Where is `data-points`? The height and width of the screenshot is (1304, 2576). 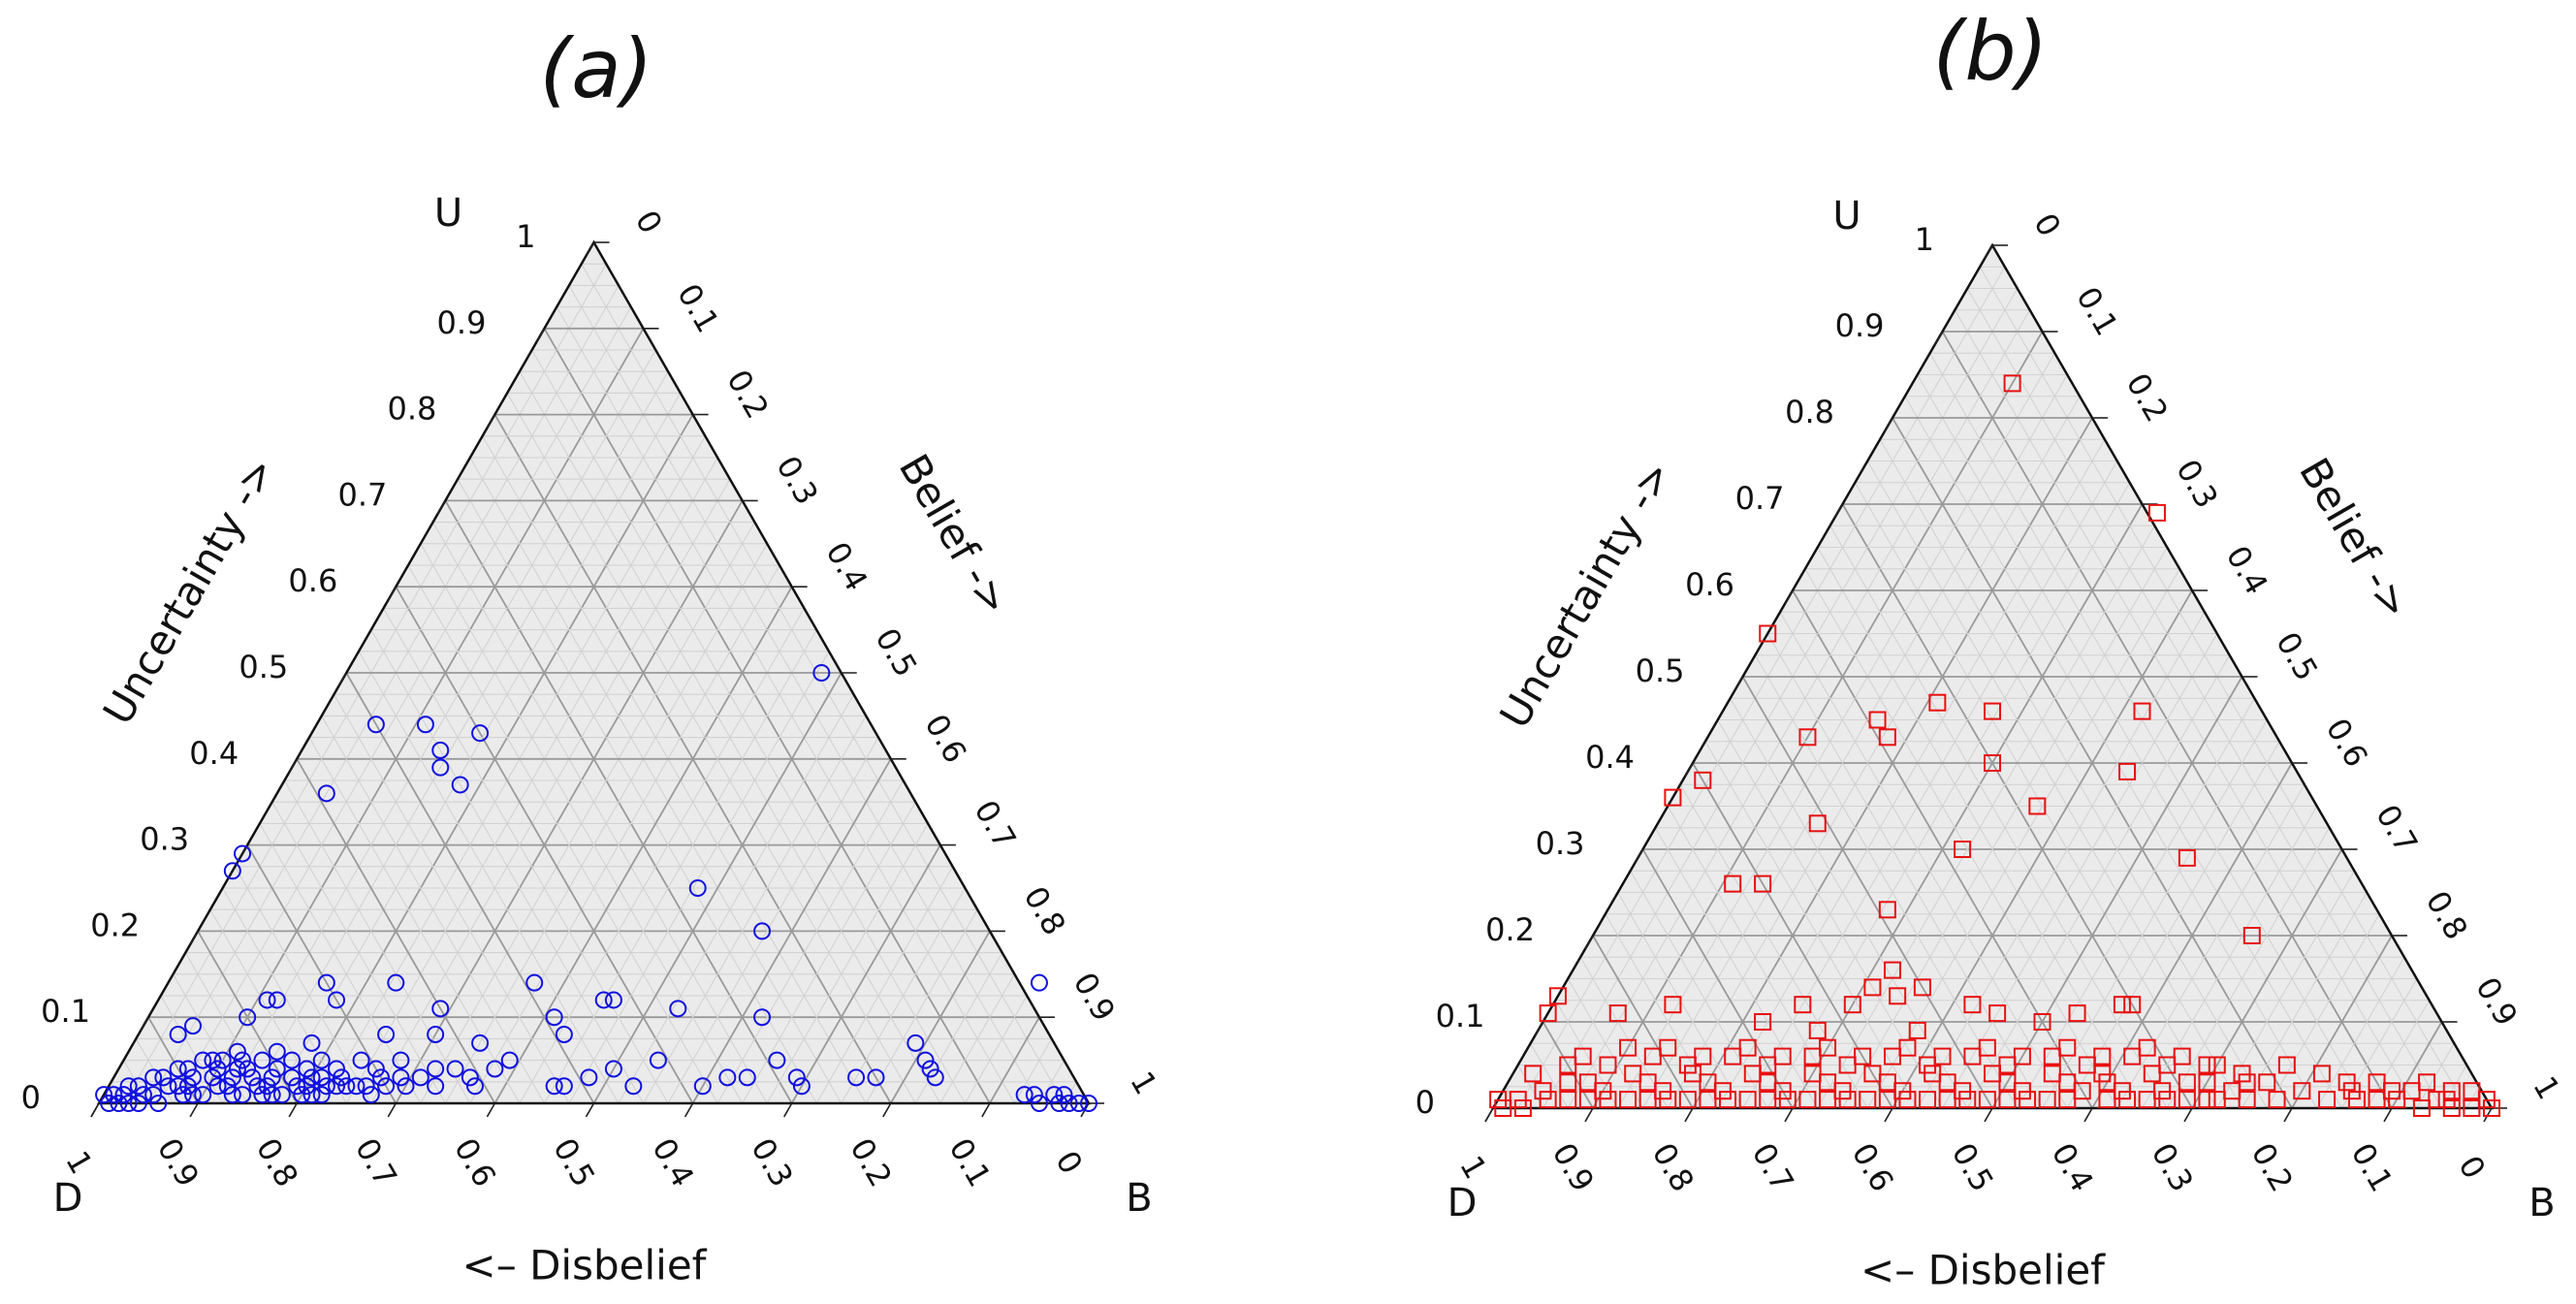 data-points is located at coordinates (596, 888).